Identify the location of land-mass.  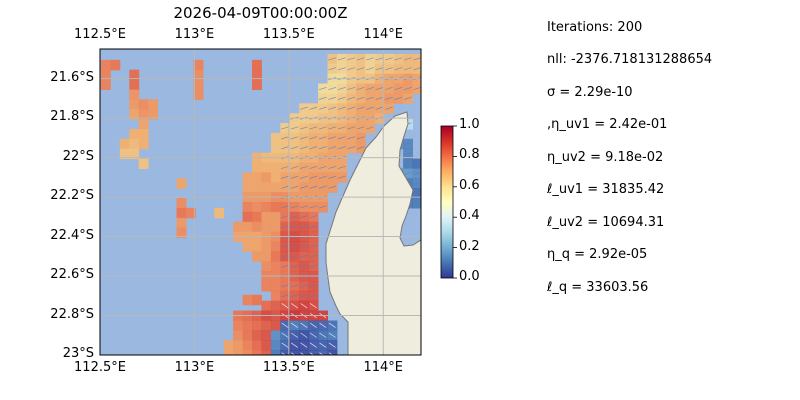
(373, 233).